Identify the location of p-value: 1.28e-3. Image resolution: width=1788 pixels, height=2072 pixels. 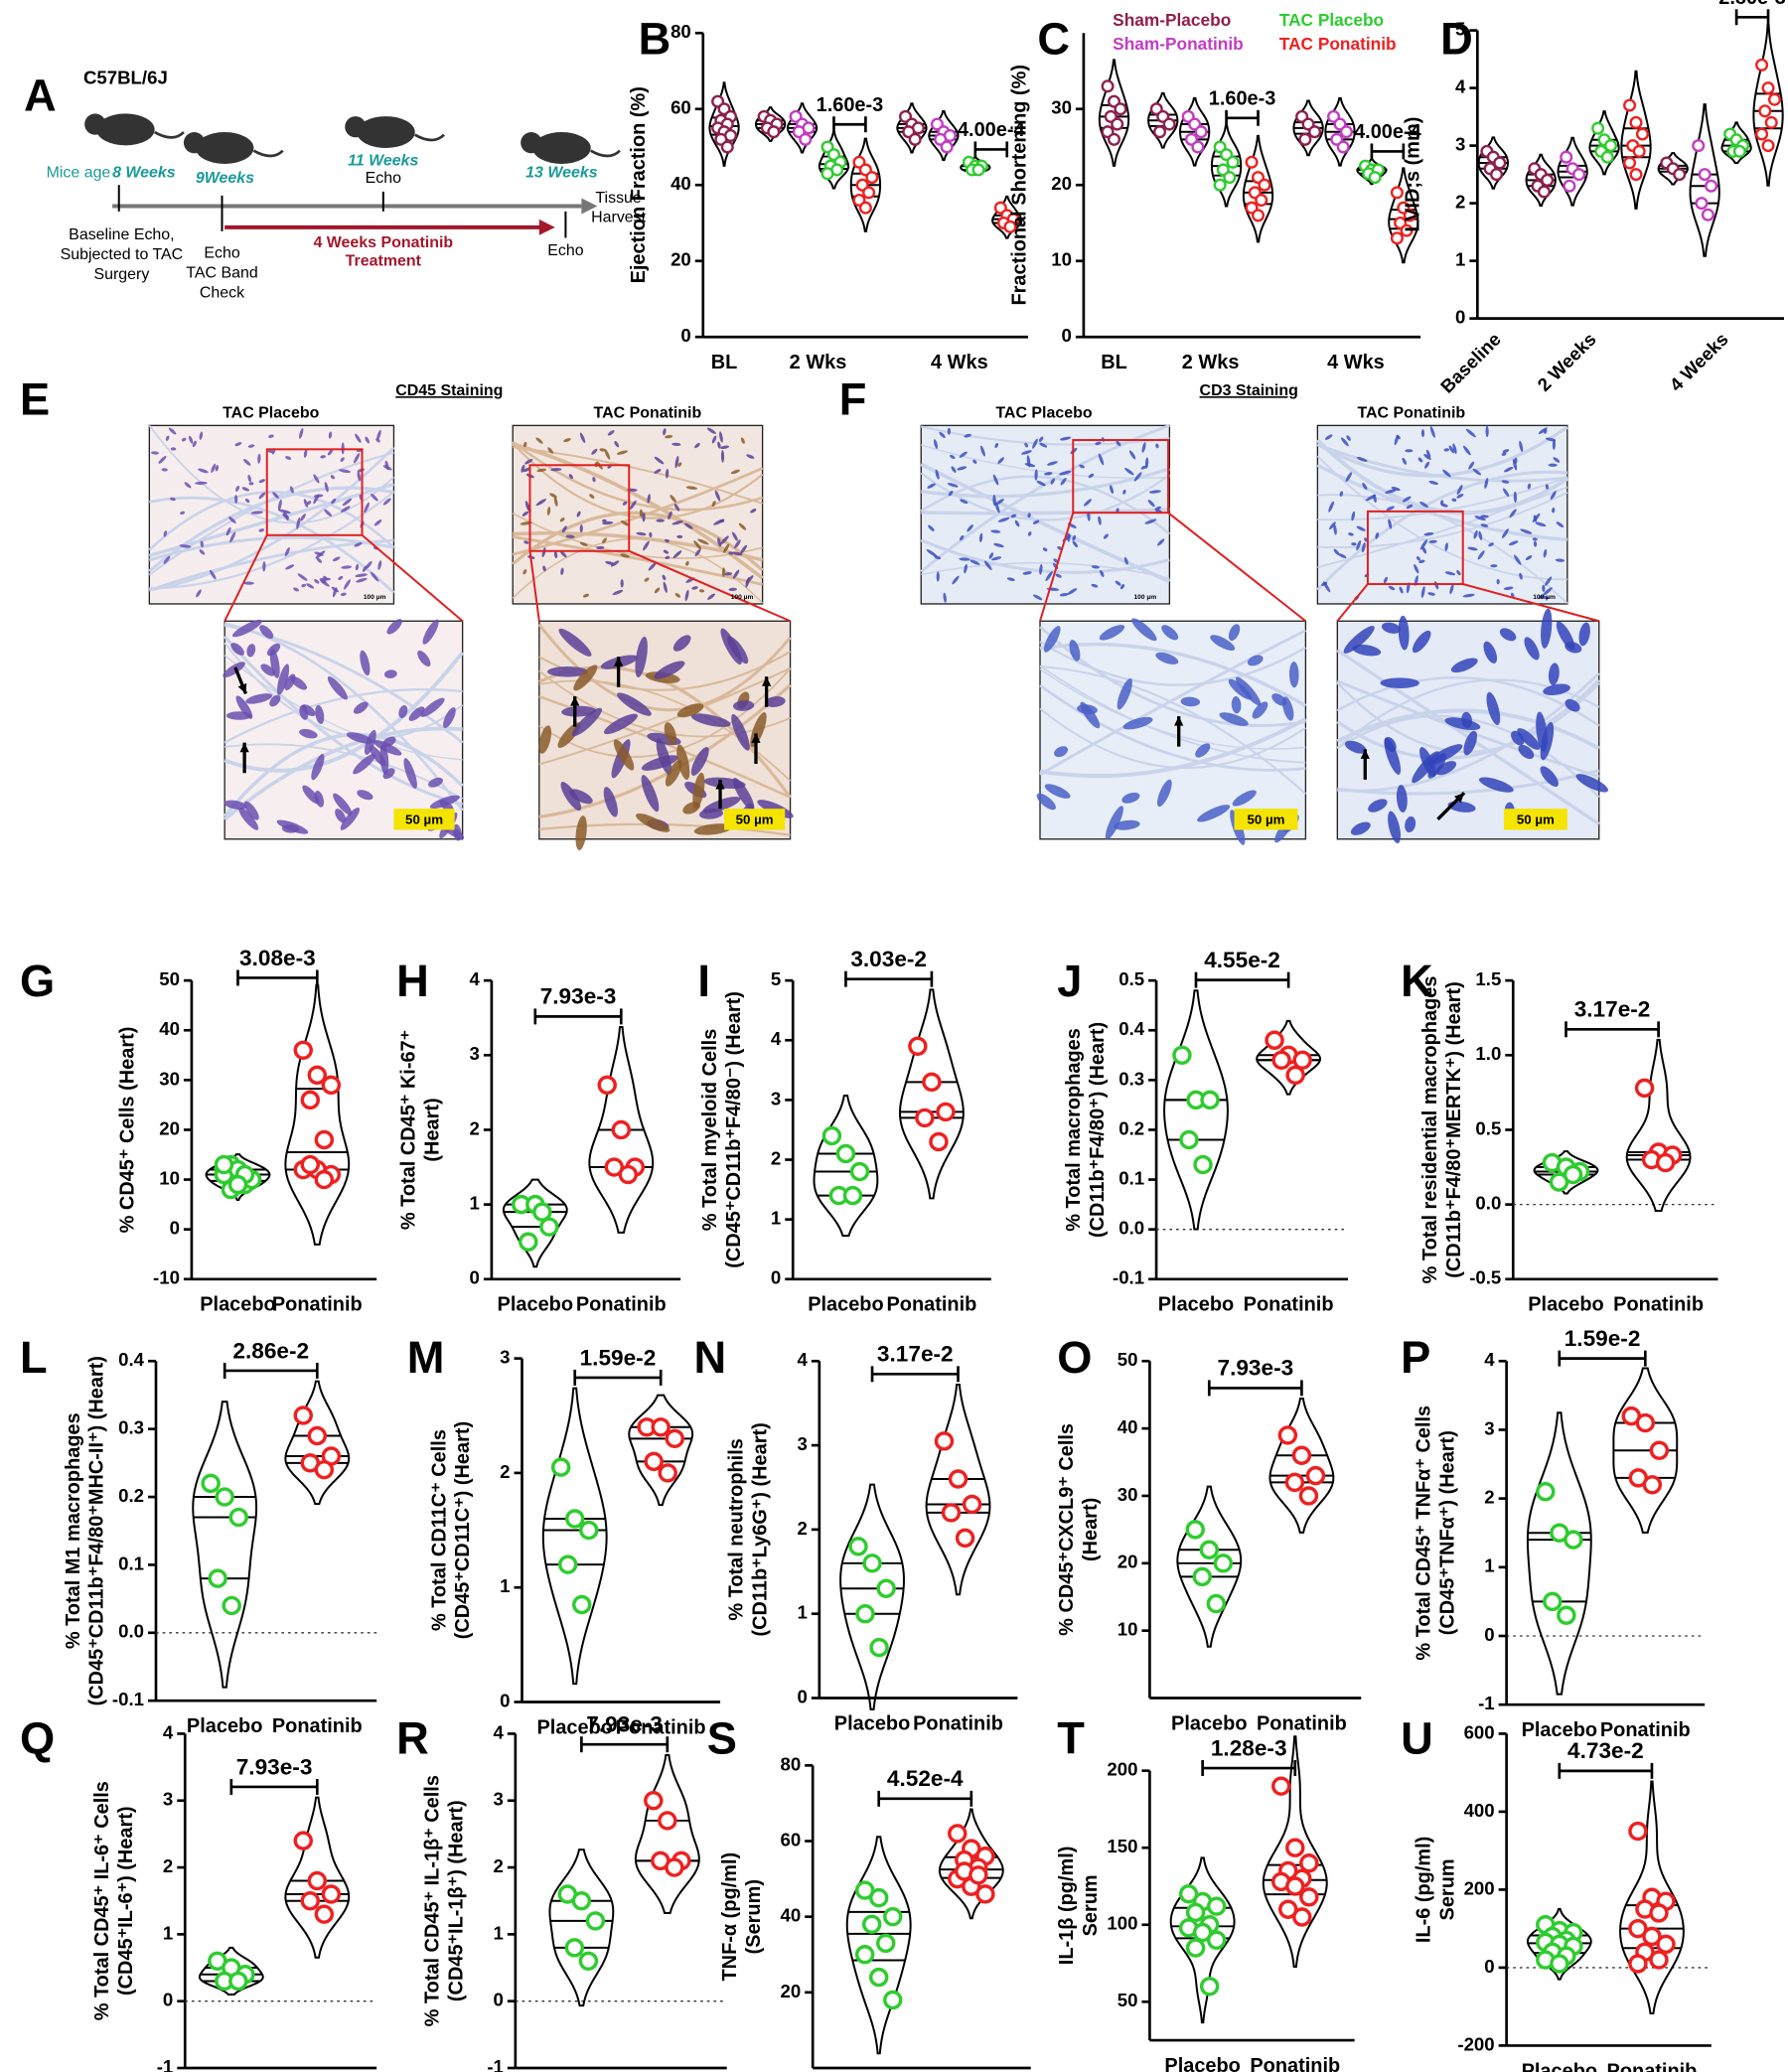
(1249, 1747).